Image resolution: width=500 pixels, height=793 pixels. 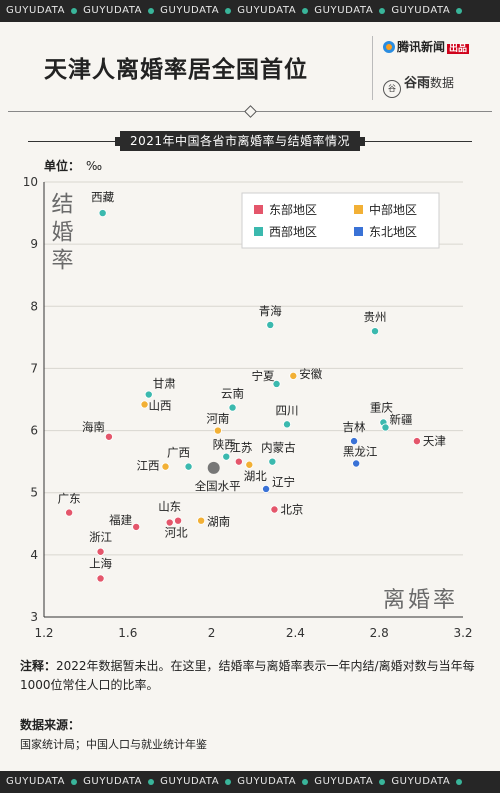 I want to click on y-tick-label: 7, so click(x=34, y=368).